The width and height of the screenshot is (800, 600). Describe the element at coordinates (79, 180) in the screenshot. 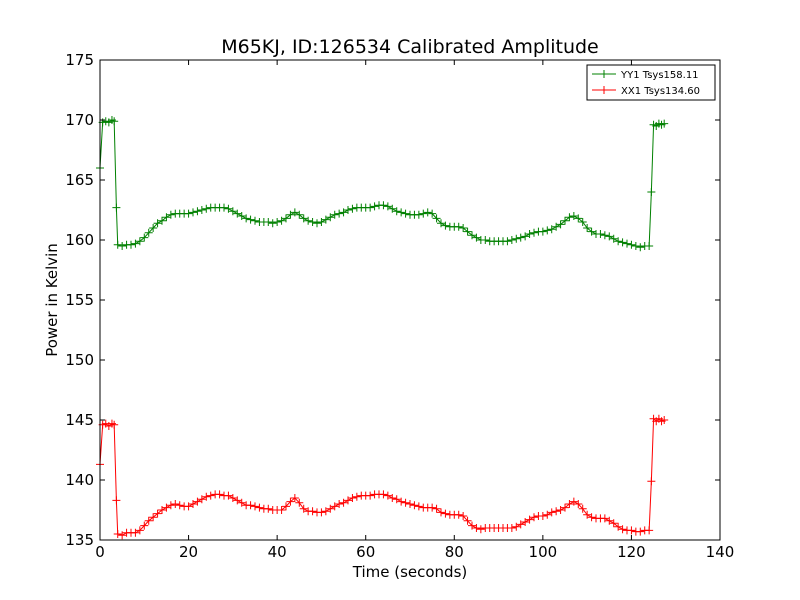

I see `y-tick-label: 165` at that location.